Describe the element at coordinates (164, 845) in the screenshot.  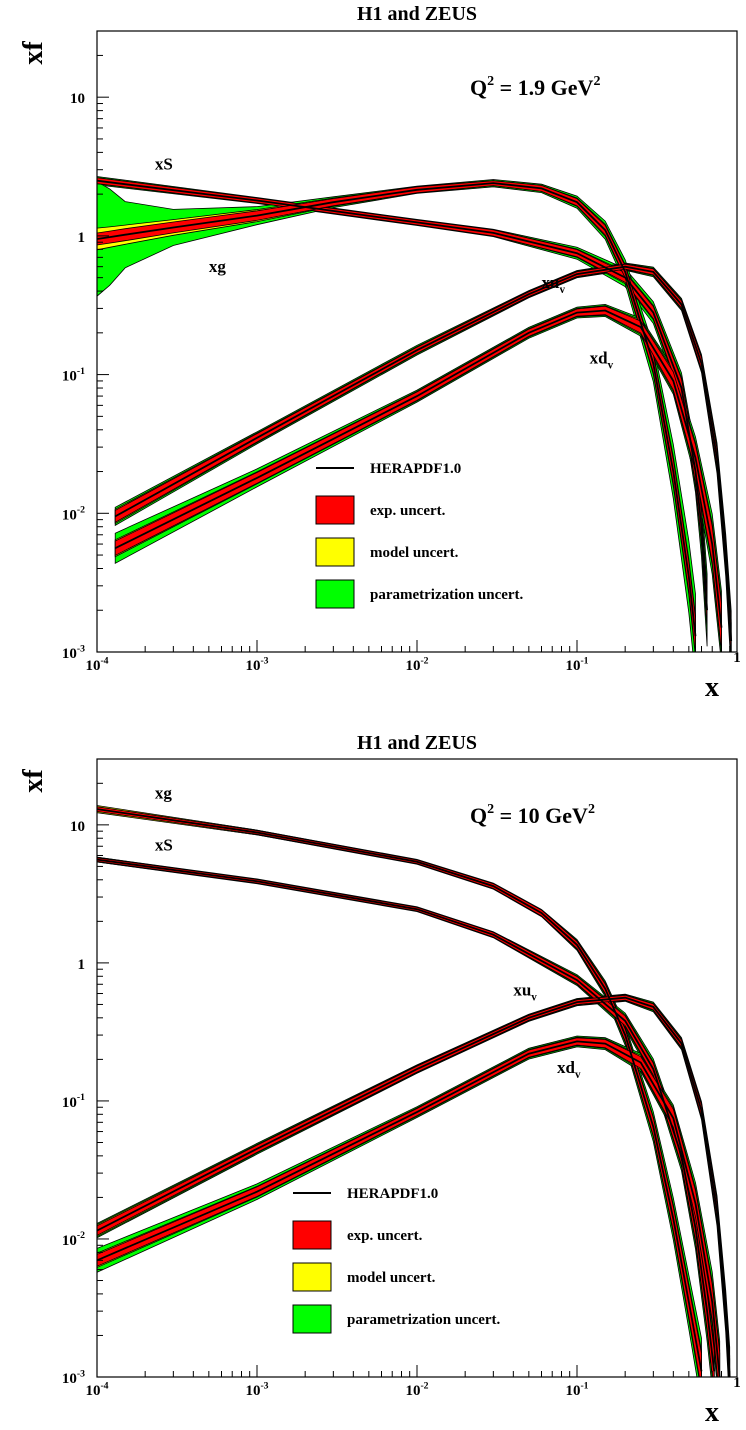
I see `series-label-1: xS` at that location.